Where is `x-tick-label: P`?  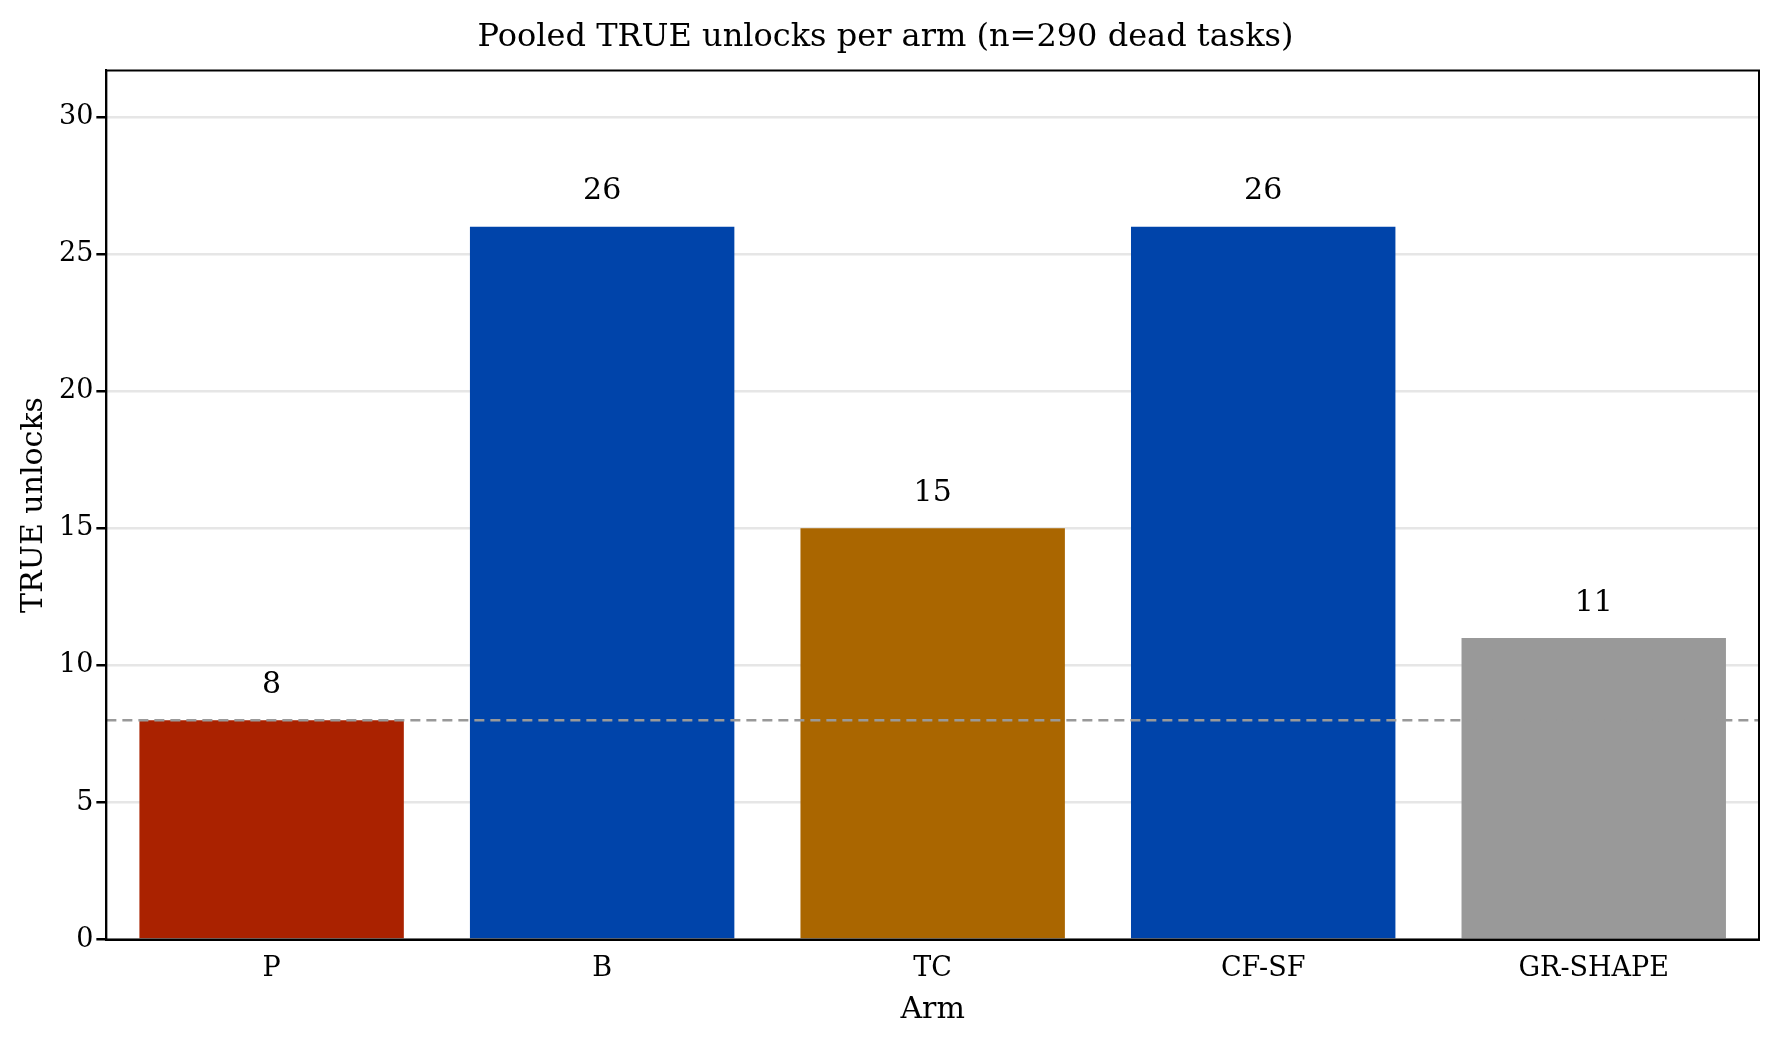
x-tick-label: P is located at coordinates (271, 966).